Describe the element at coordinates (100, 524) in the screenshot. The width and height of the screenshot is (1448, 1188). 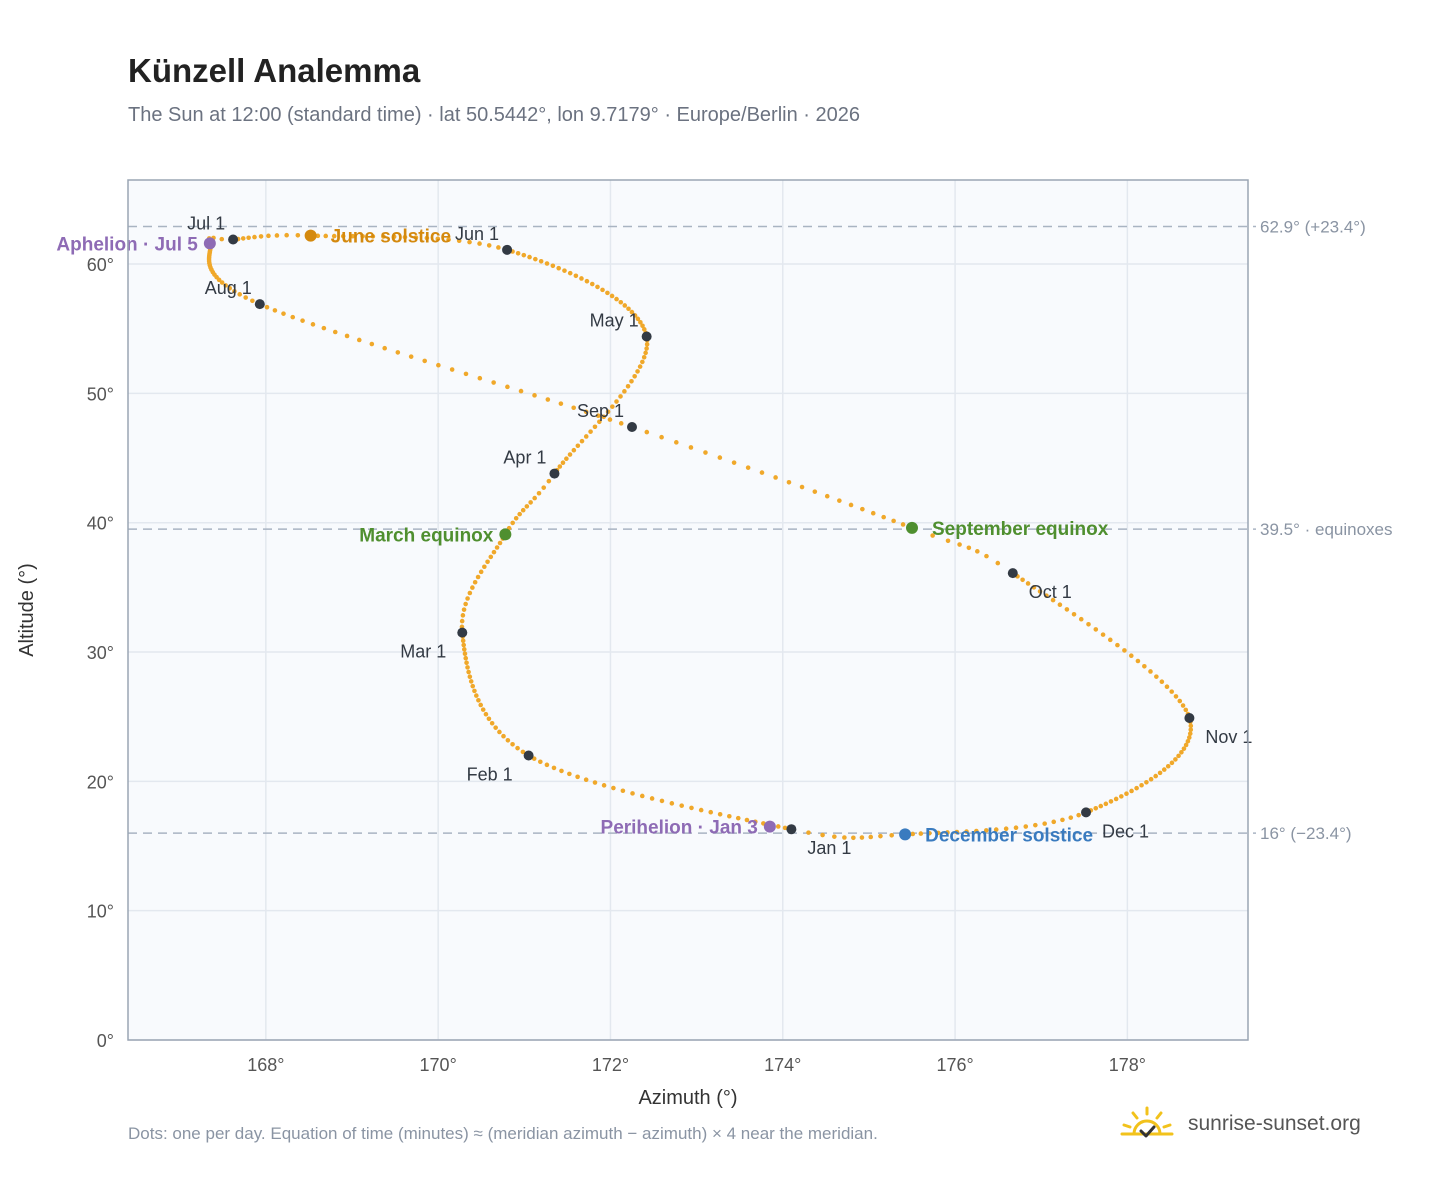
I see `y-tick-label: 40°` at that location.